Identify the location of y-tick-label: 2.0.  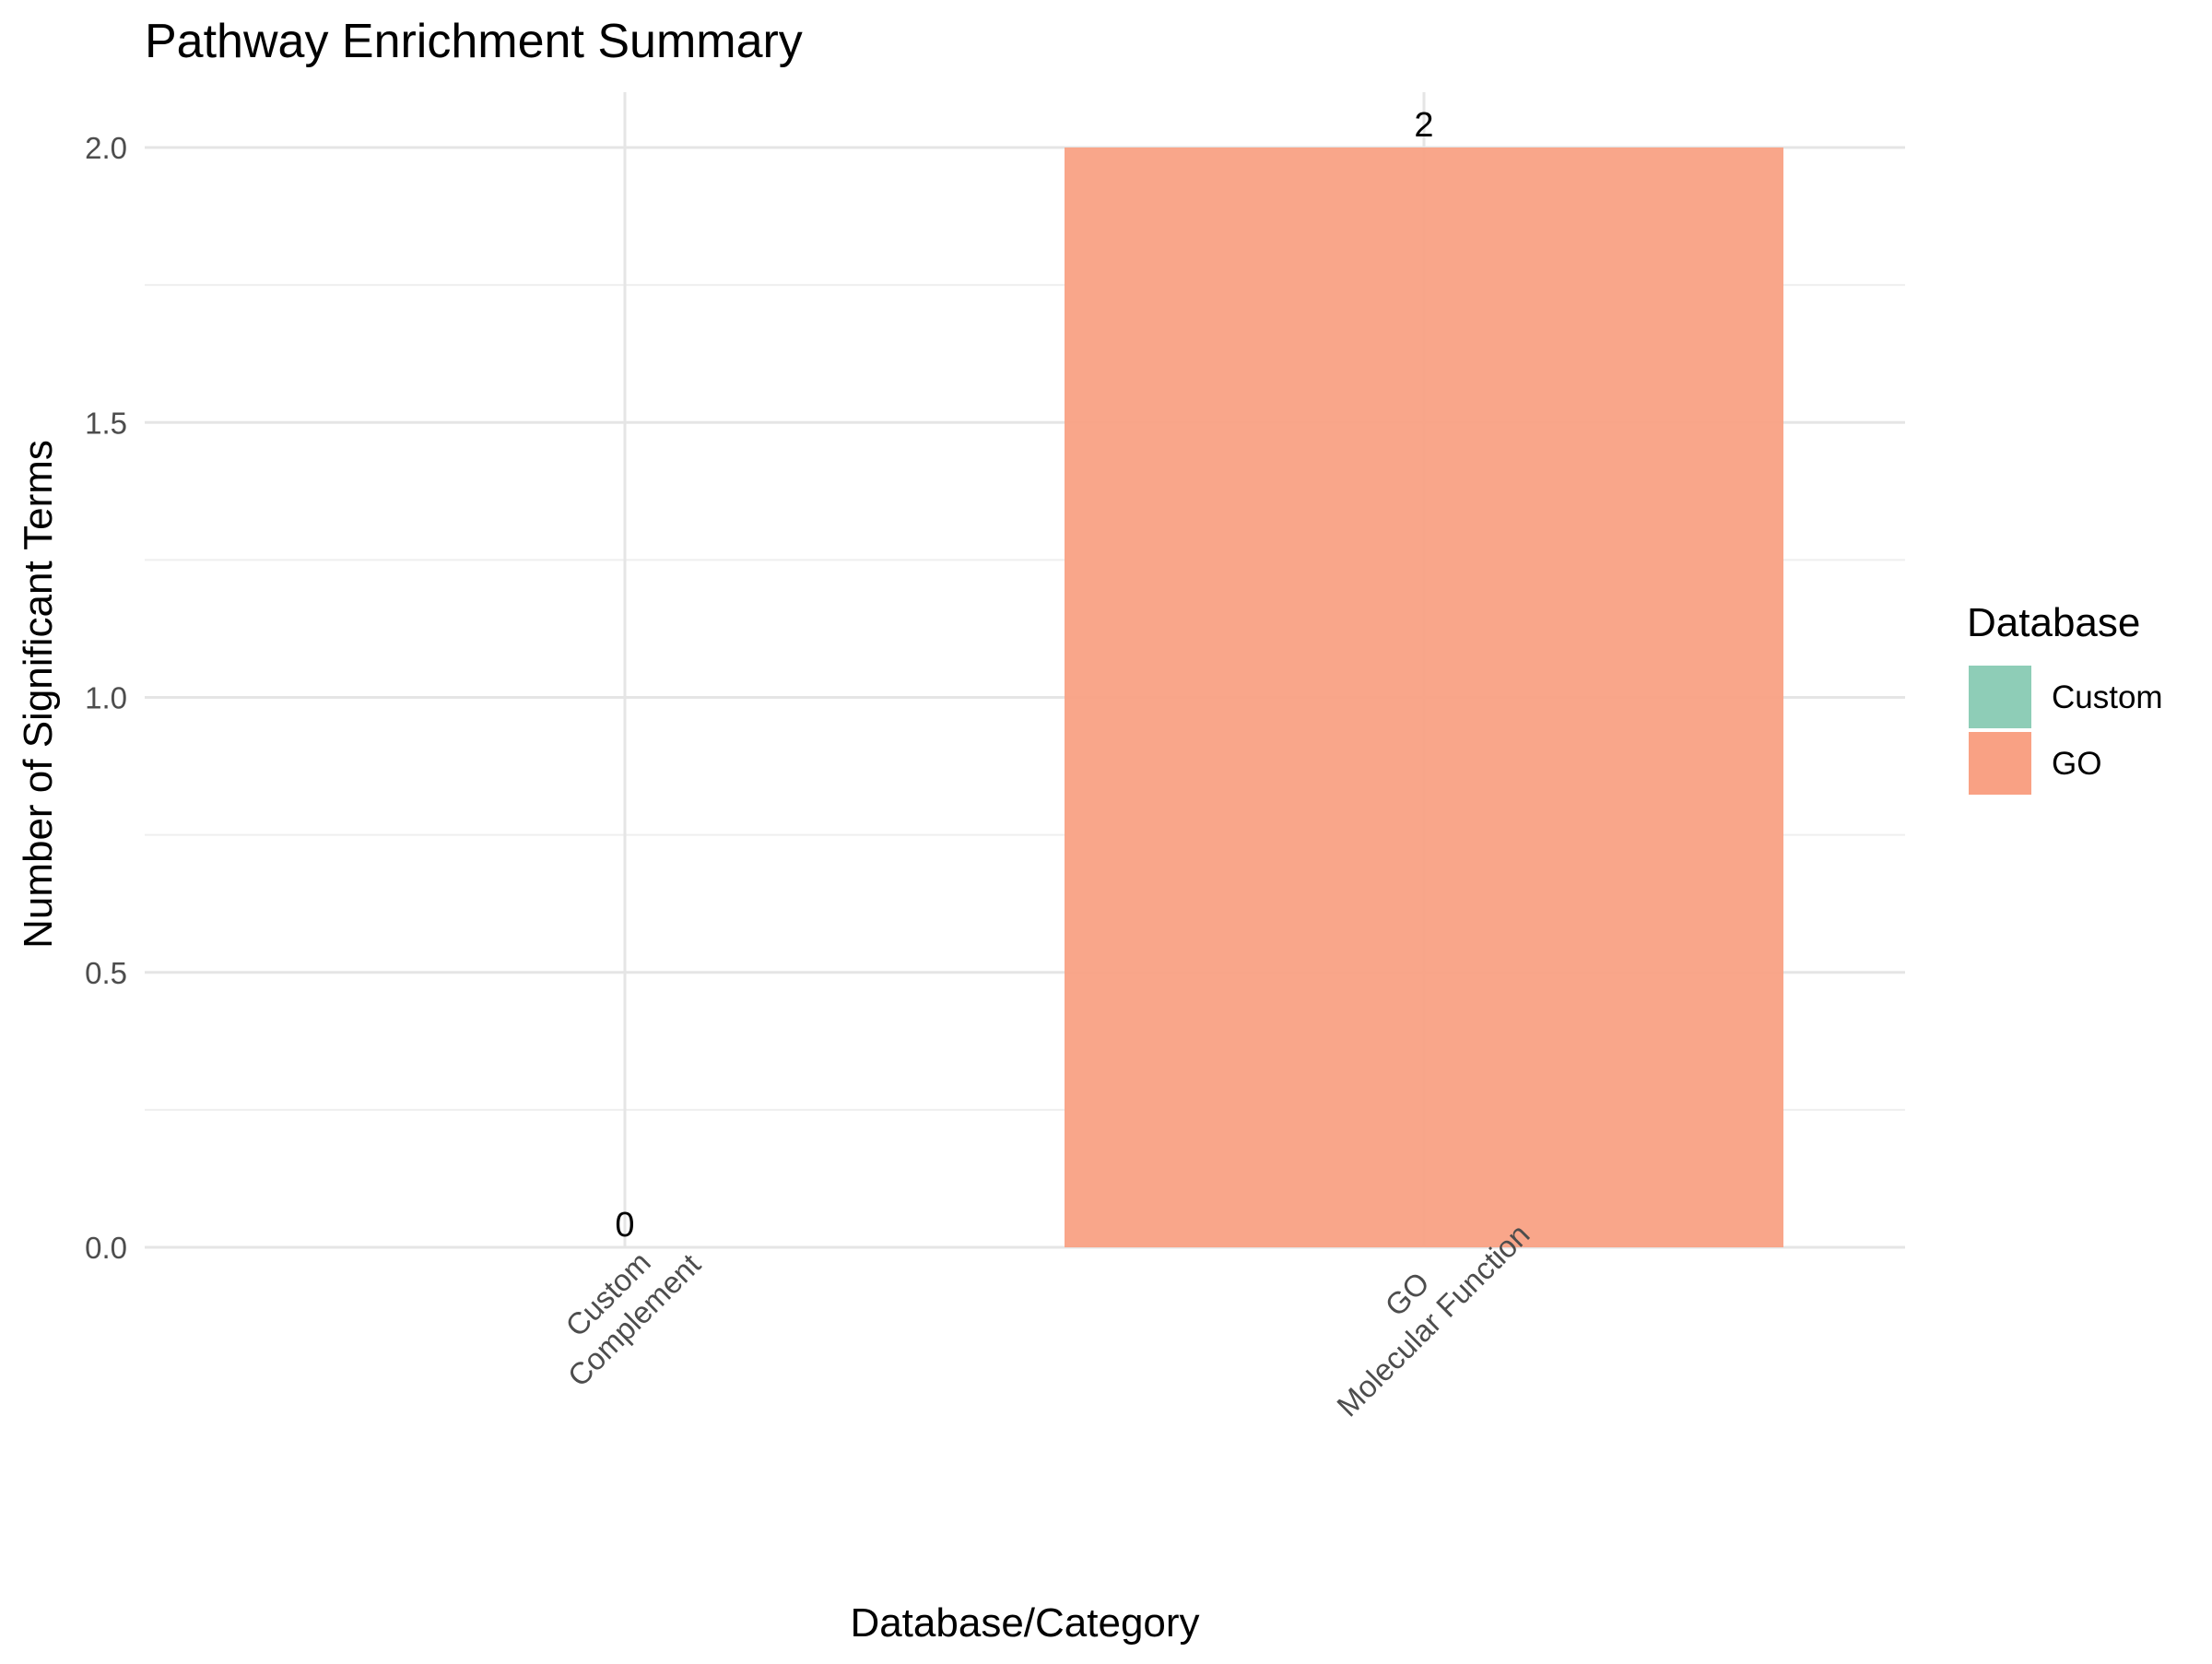
(106, 148).